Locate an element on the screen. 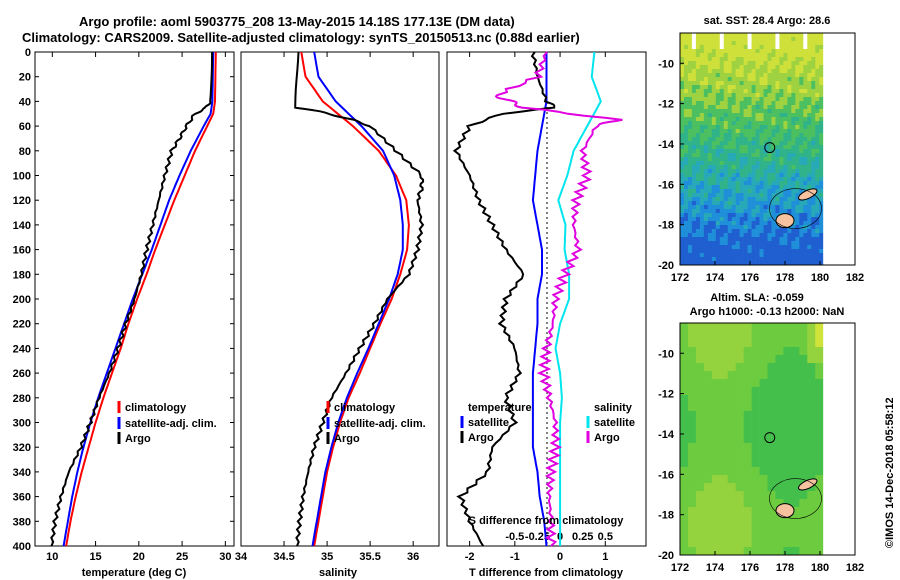 The width and height of the screenshot is (900, 580). x-tick-label: 34.5 is located at coordinates (283, 557).